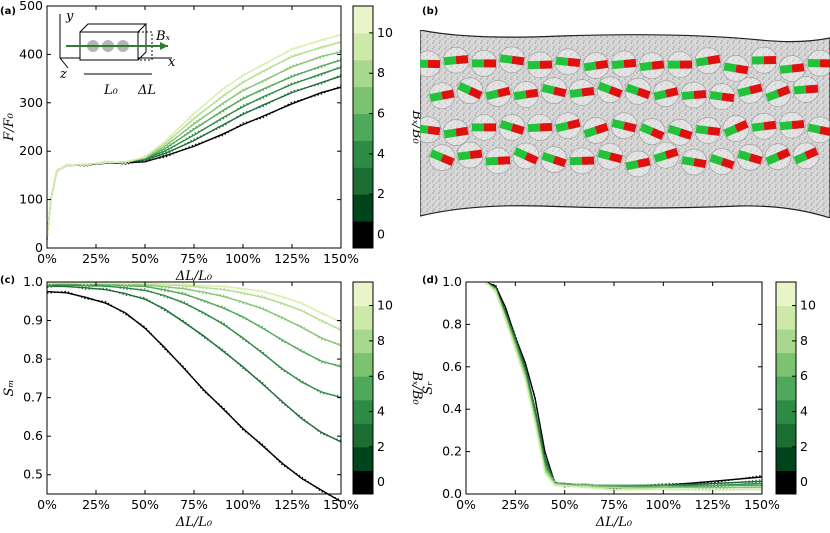 The width and height of the screenshot is (830, 533). I want to click on inset-x-label: x, so click(172, 62).